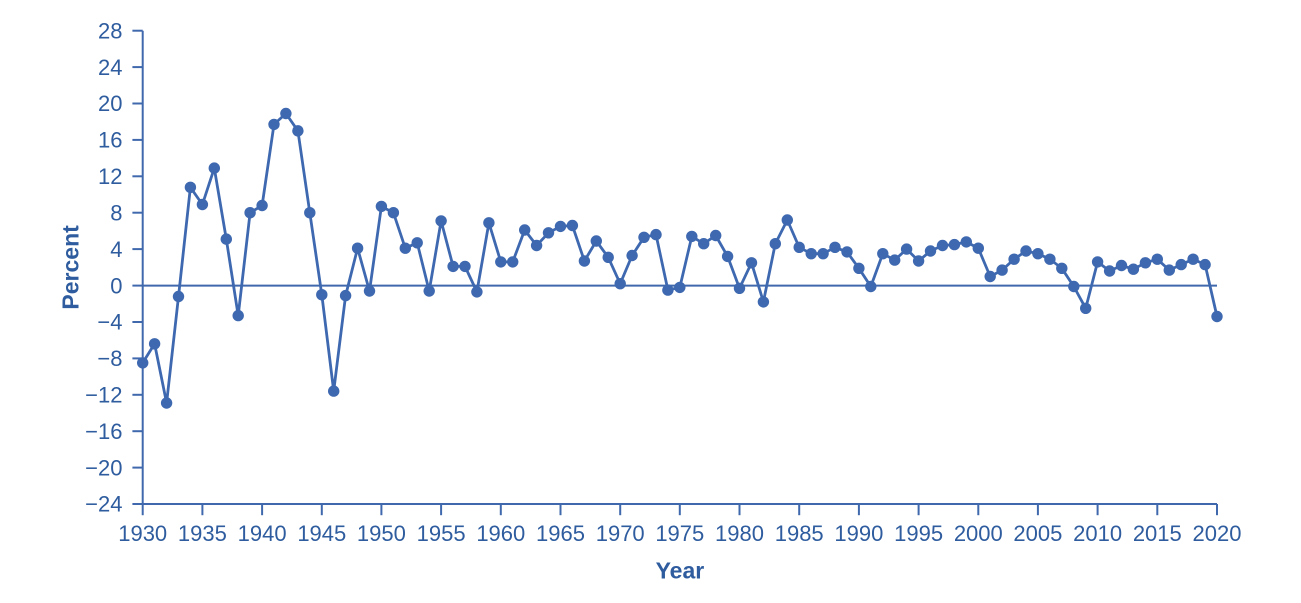 Image resolution: width=1301 pixels, height=603 pixels. Describe the element at coordinates (441, 533) in the screenshot. I see `svg-text: 1955` at that location.